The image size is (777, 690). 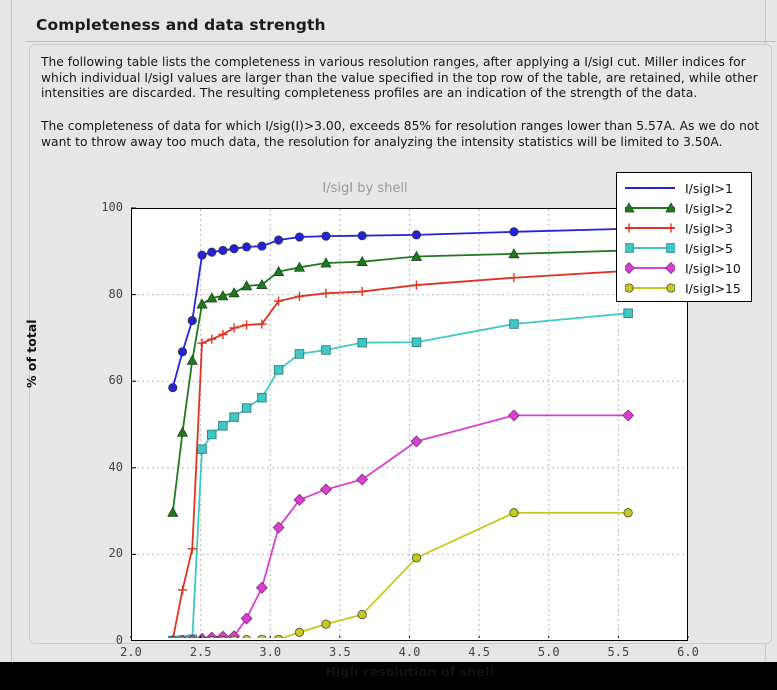 What do you see at coordinates (684, 268) in the screenshot?
I see `legend-item-i-sigi-10: I/sigI>10` at bounding box center [684, 268].